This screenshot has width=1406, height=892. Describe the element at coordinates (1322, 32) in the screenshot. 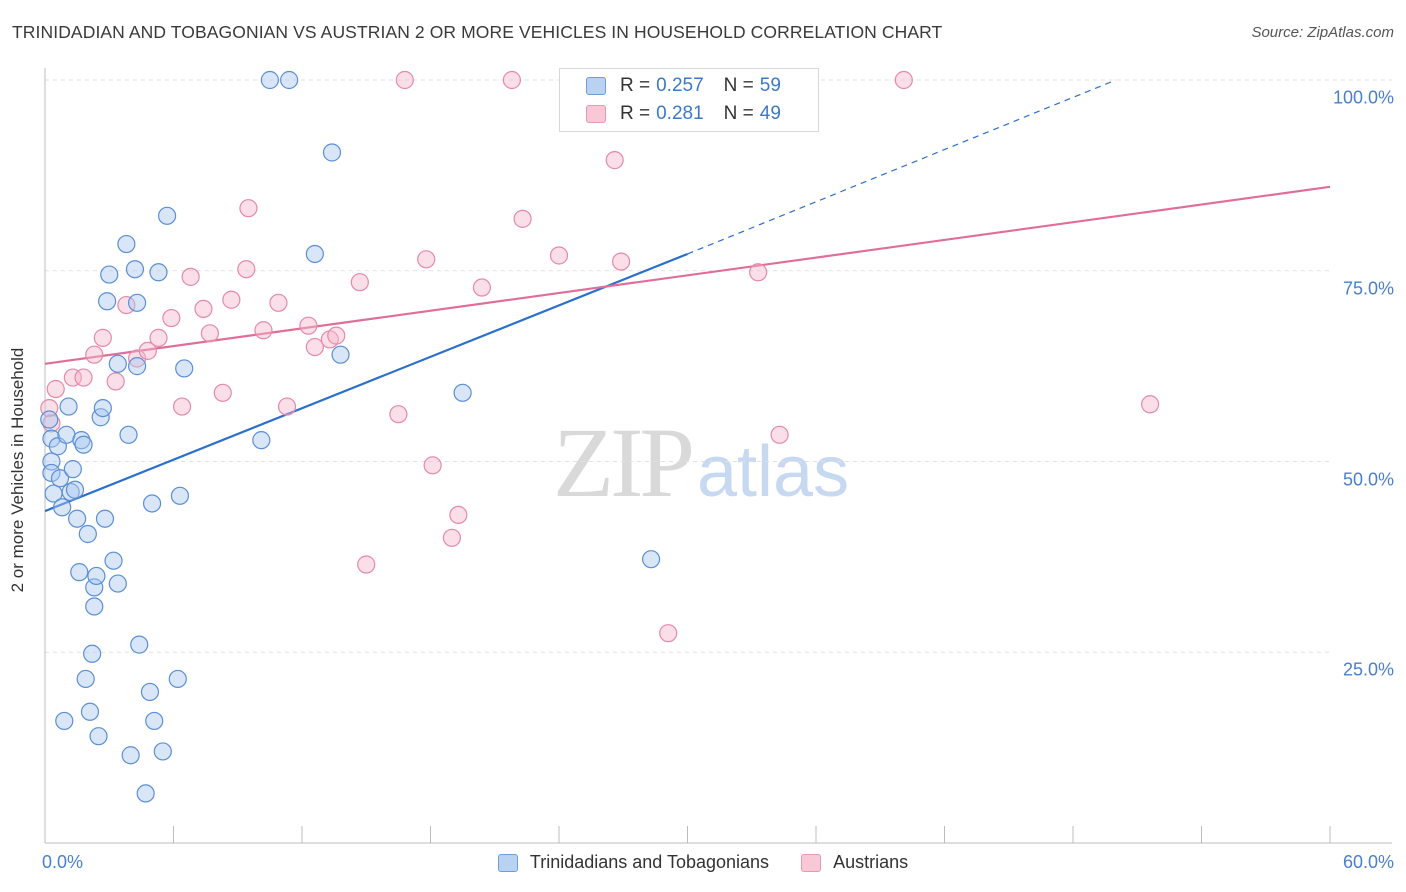

I see `source-credit: Source: ZipAtlas.com` at that location.